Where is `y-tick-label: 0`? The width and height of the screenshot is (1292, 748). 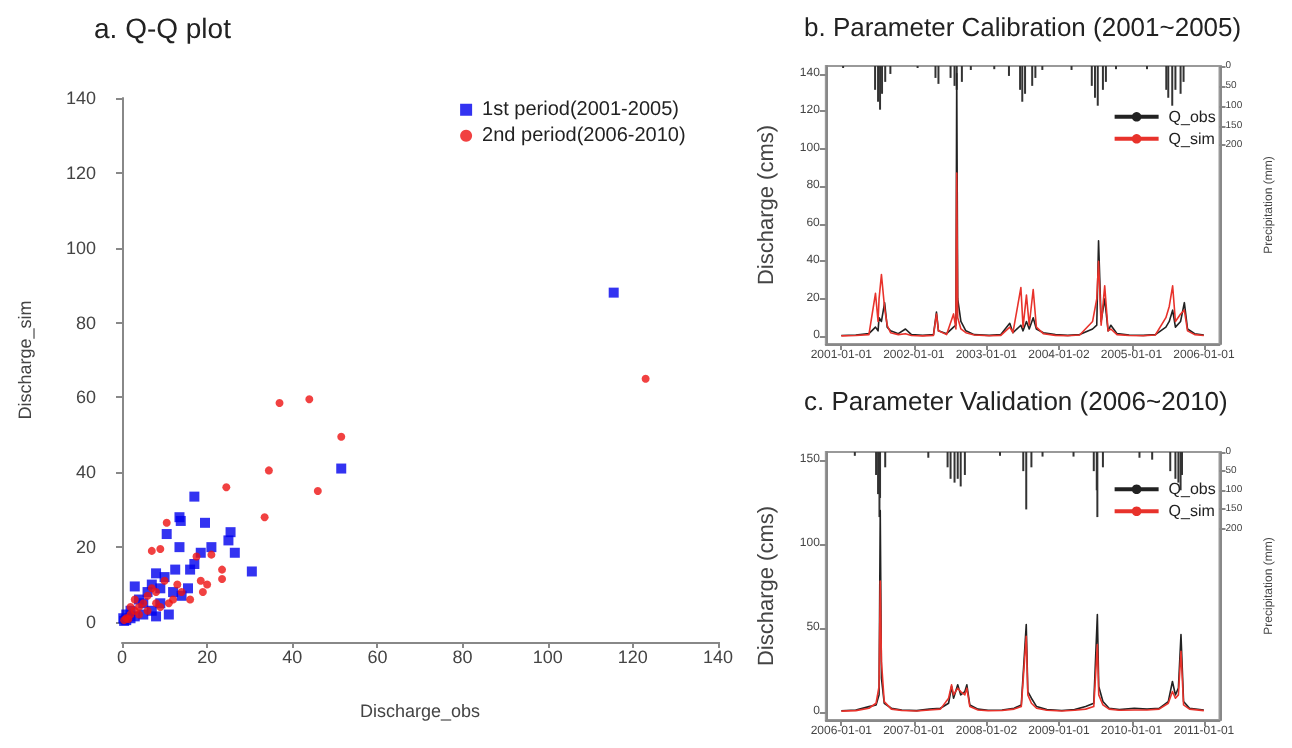
y-tick-label: 0 is located at coordinates (90, 622).